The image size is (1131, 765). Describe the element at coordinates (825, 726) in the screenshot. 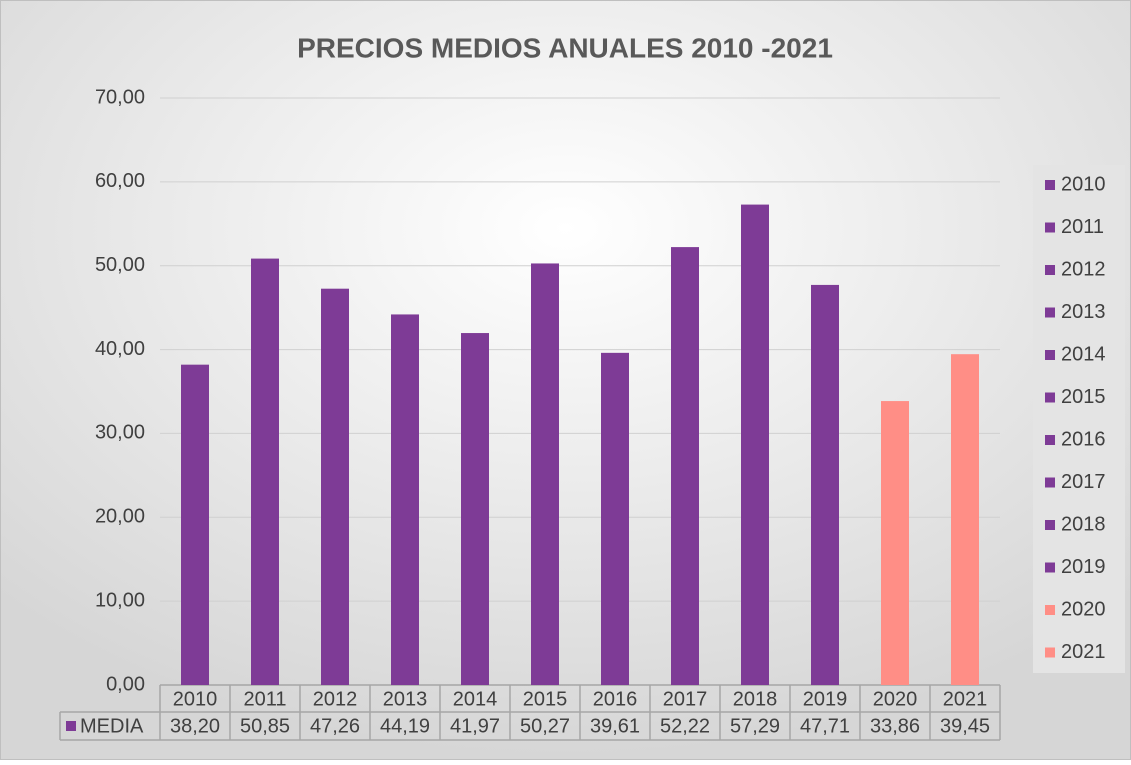

I see `table-value: 47,71` at that location.